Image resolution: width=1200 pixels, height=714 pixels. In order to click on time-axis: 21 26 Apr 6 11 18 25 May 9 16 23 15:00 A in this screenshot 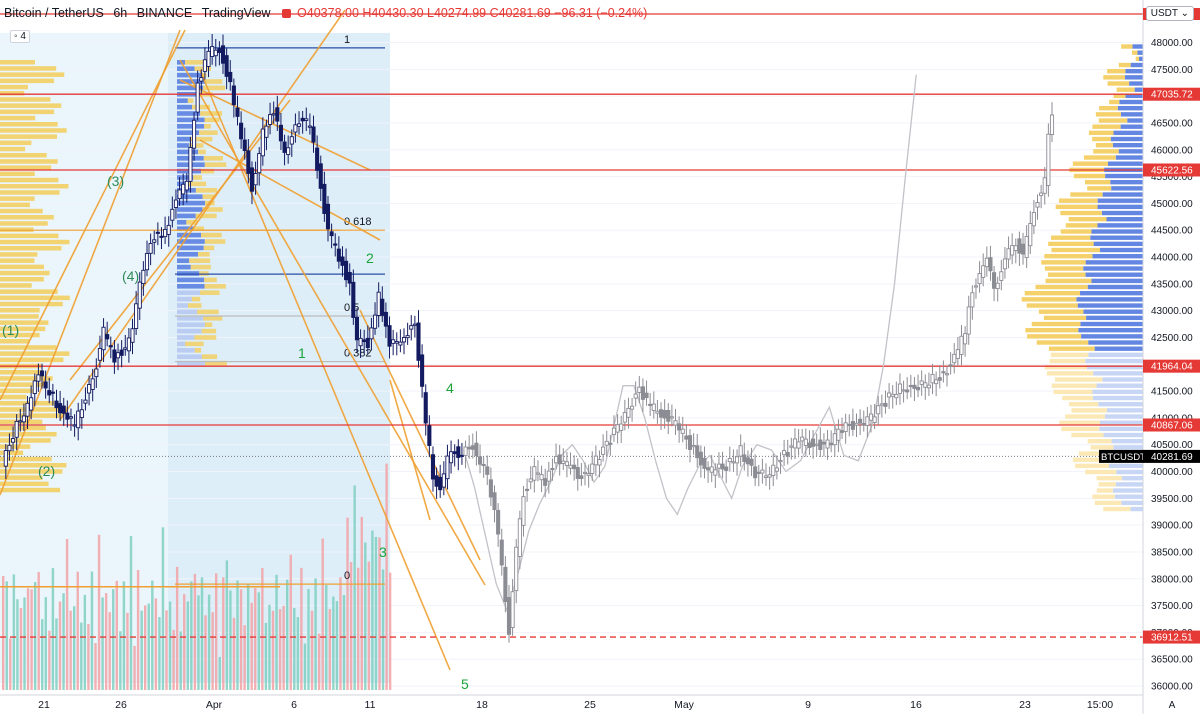, I will do `click(588, 702)`.